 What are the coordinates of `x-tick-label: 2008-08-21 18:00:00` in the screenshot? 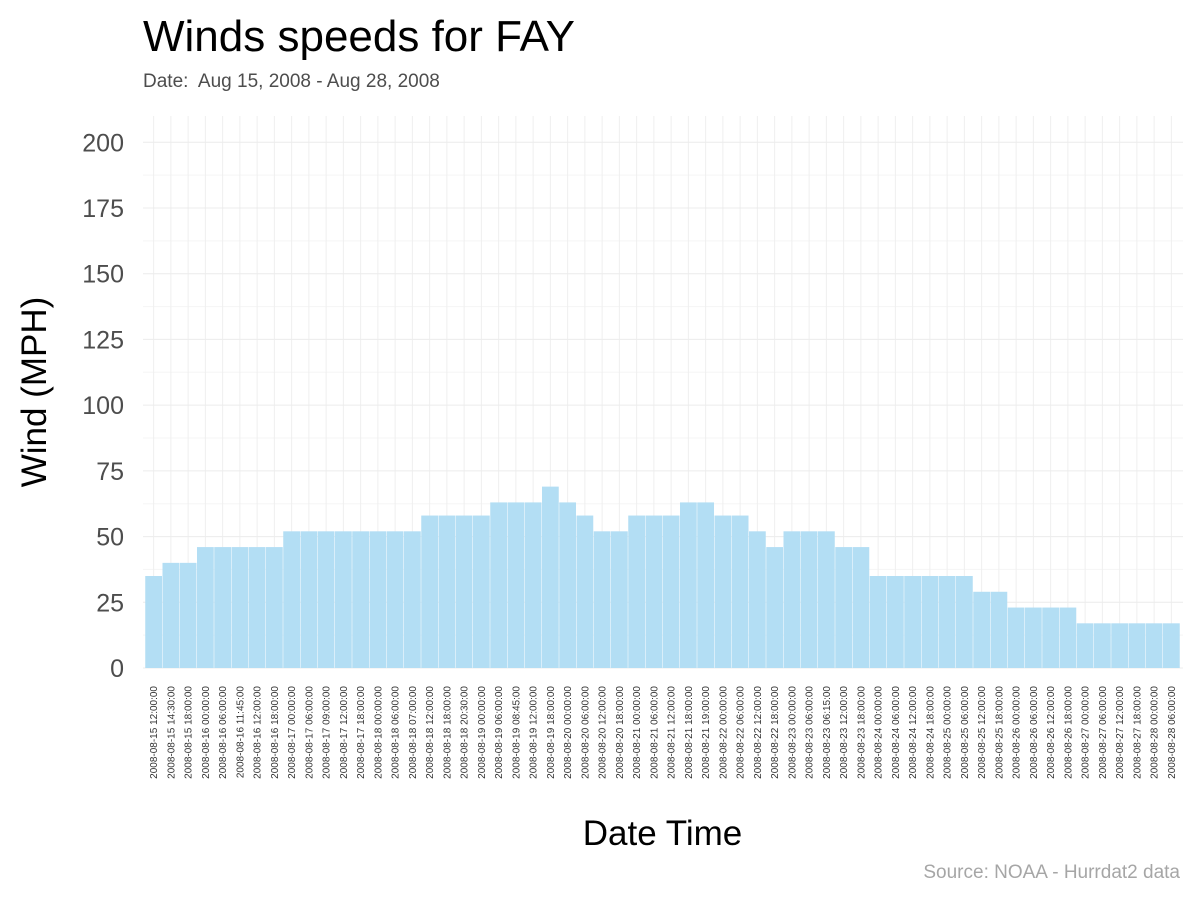 It's located at (689, 732).